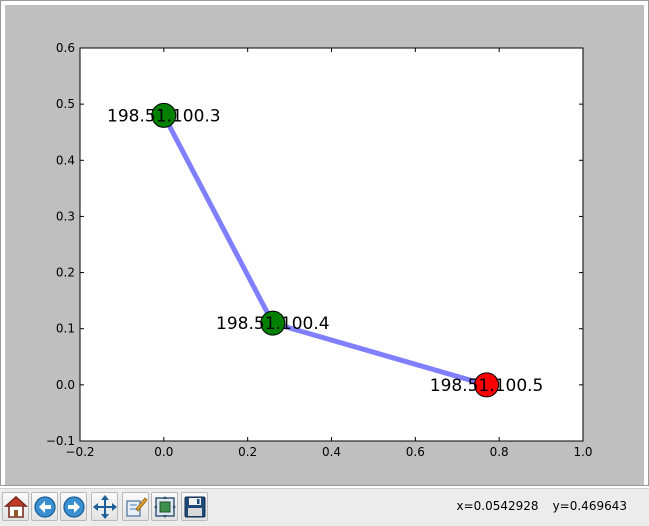  Describe the element at coordinates (499, 452) in the screenshot. I see `x-tick-label: 0.8` at that location.